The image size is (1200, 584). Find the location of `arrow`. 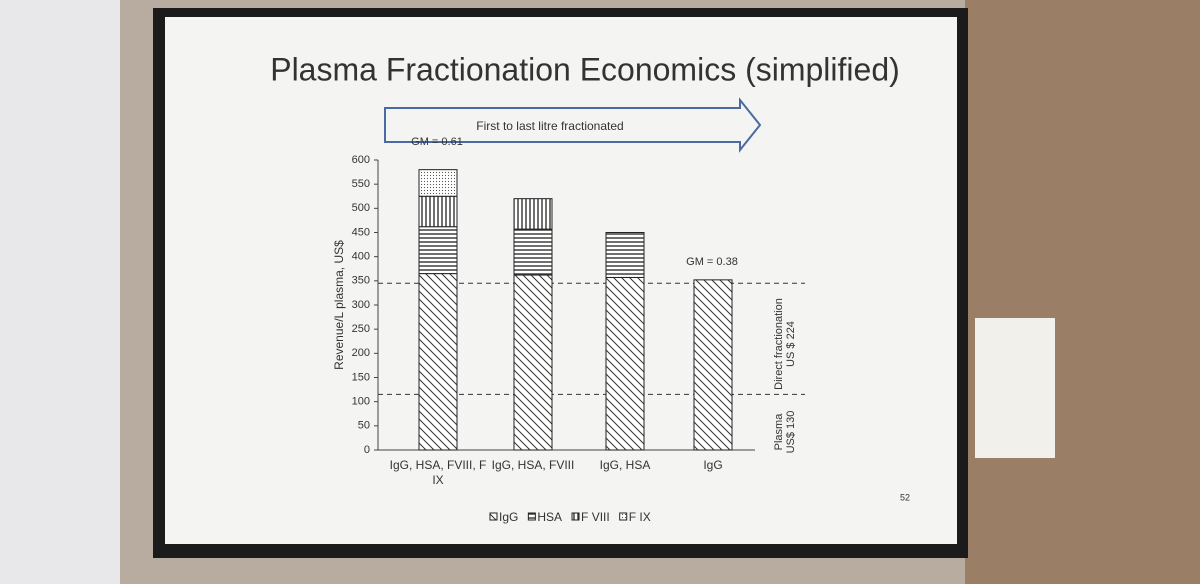

arrow is located at coordinates (573, 125).